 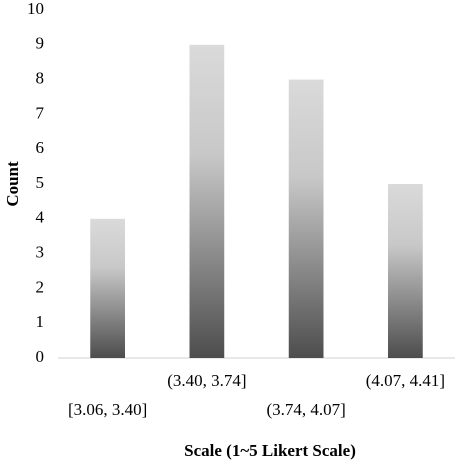 What do you see at coordinates (40, 321) in the screenshot?
I see `y-tick-label: 1` at bounding box center [40, 321].